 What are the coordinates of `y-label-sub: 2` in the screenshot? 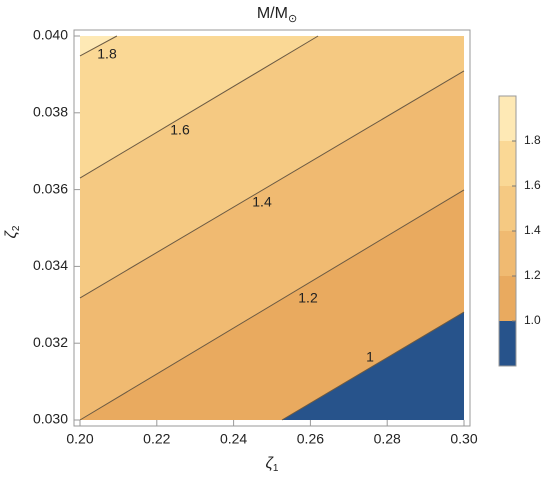 It's located at (16, 228).